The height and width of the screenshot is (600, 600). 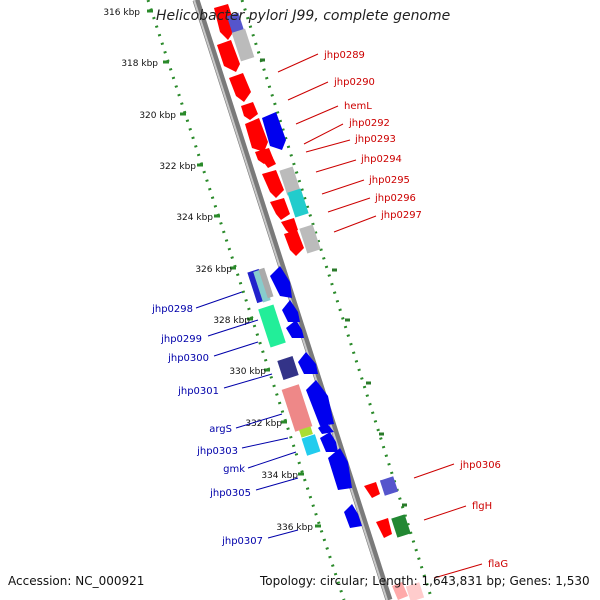 What do you see at coordinates (172, 309) in the screenshot?
I see `gene-label: jhp0298` at bounding box center [172, 309].